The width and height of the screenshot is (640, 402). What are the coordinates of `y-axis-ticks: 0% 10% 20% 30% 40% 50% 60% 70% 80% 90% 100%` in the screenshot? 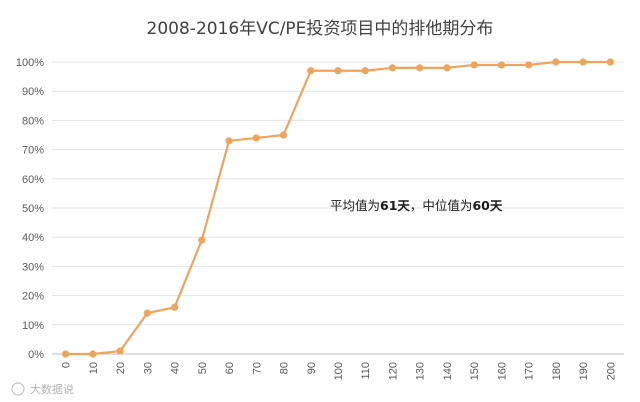 It's located at (30, 209).